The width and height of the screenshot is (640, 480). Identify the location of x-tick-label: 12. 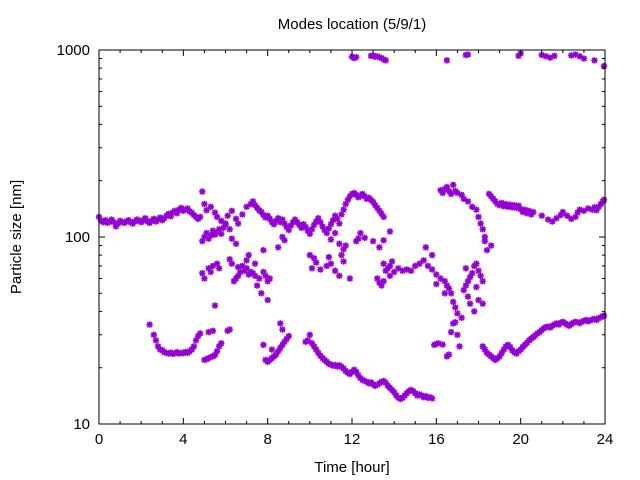
(352, 439).